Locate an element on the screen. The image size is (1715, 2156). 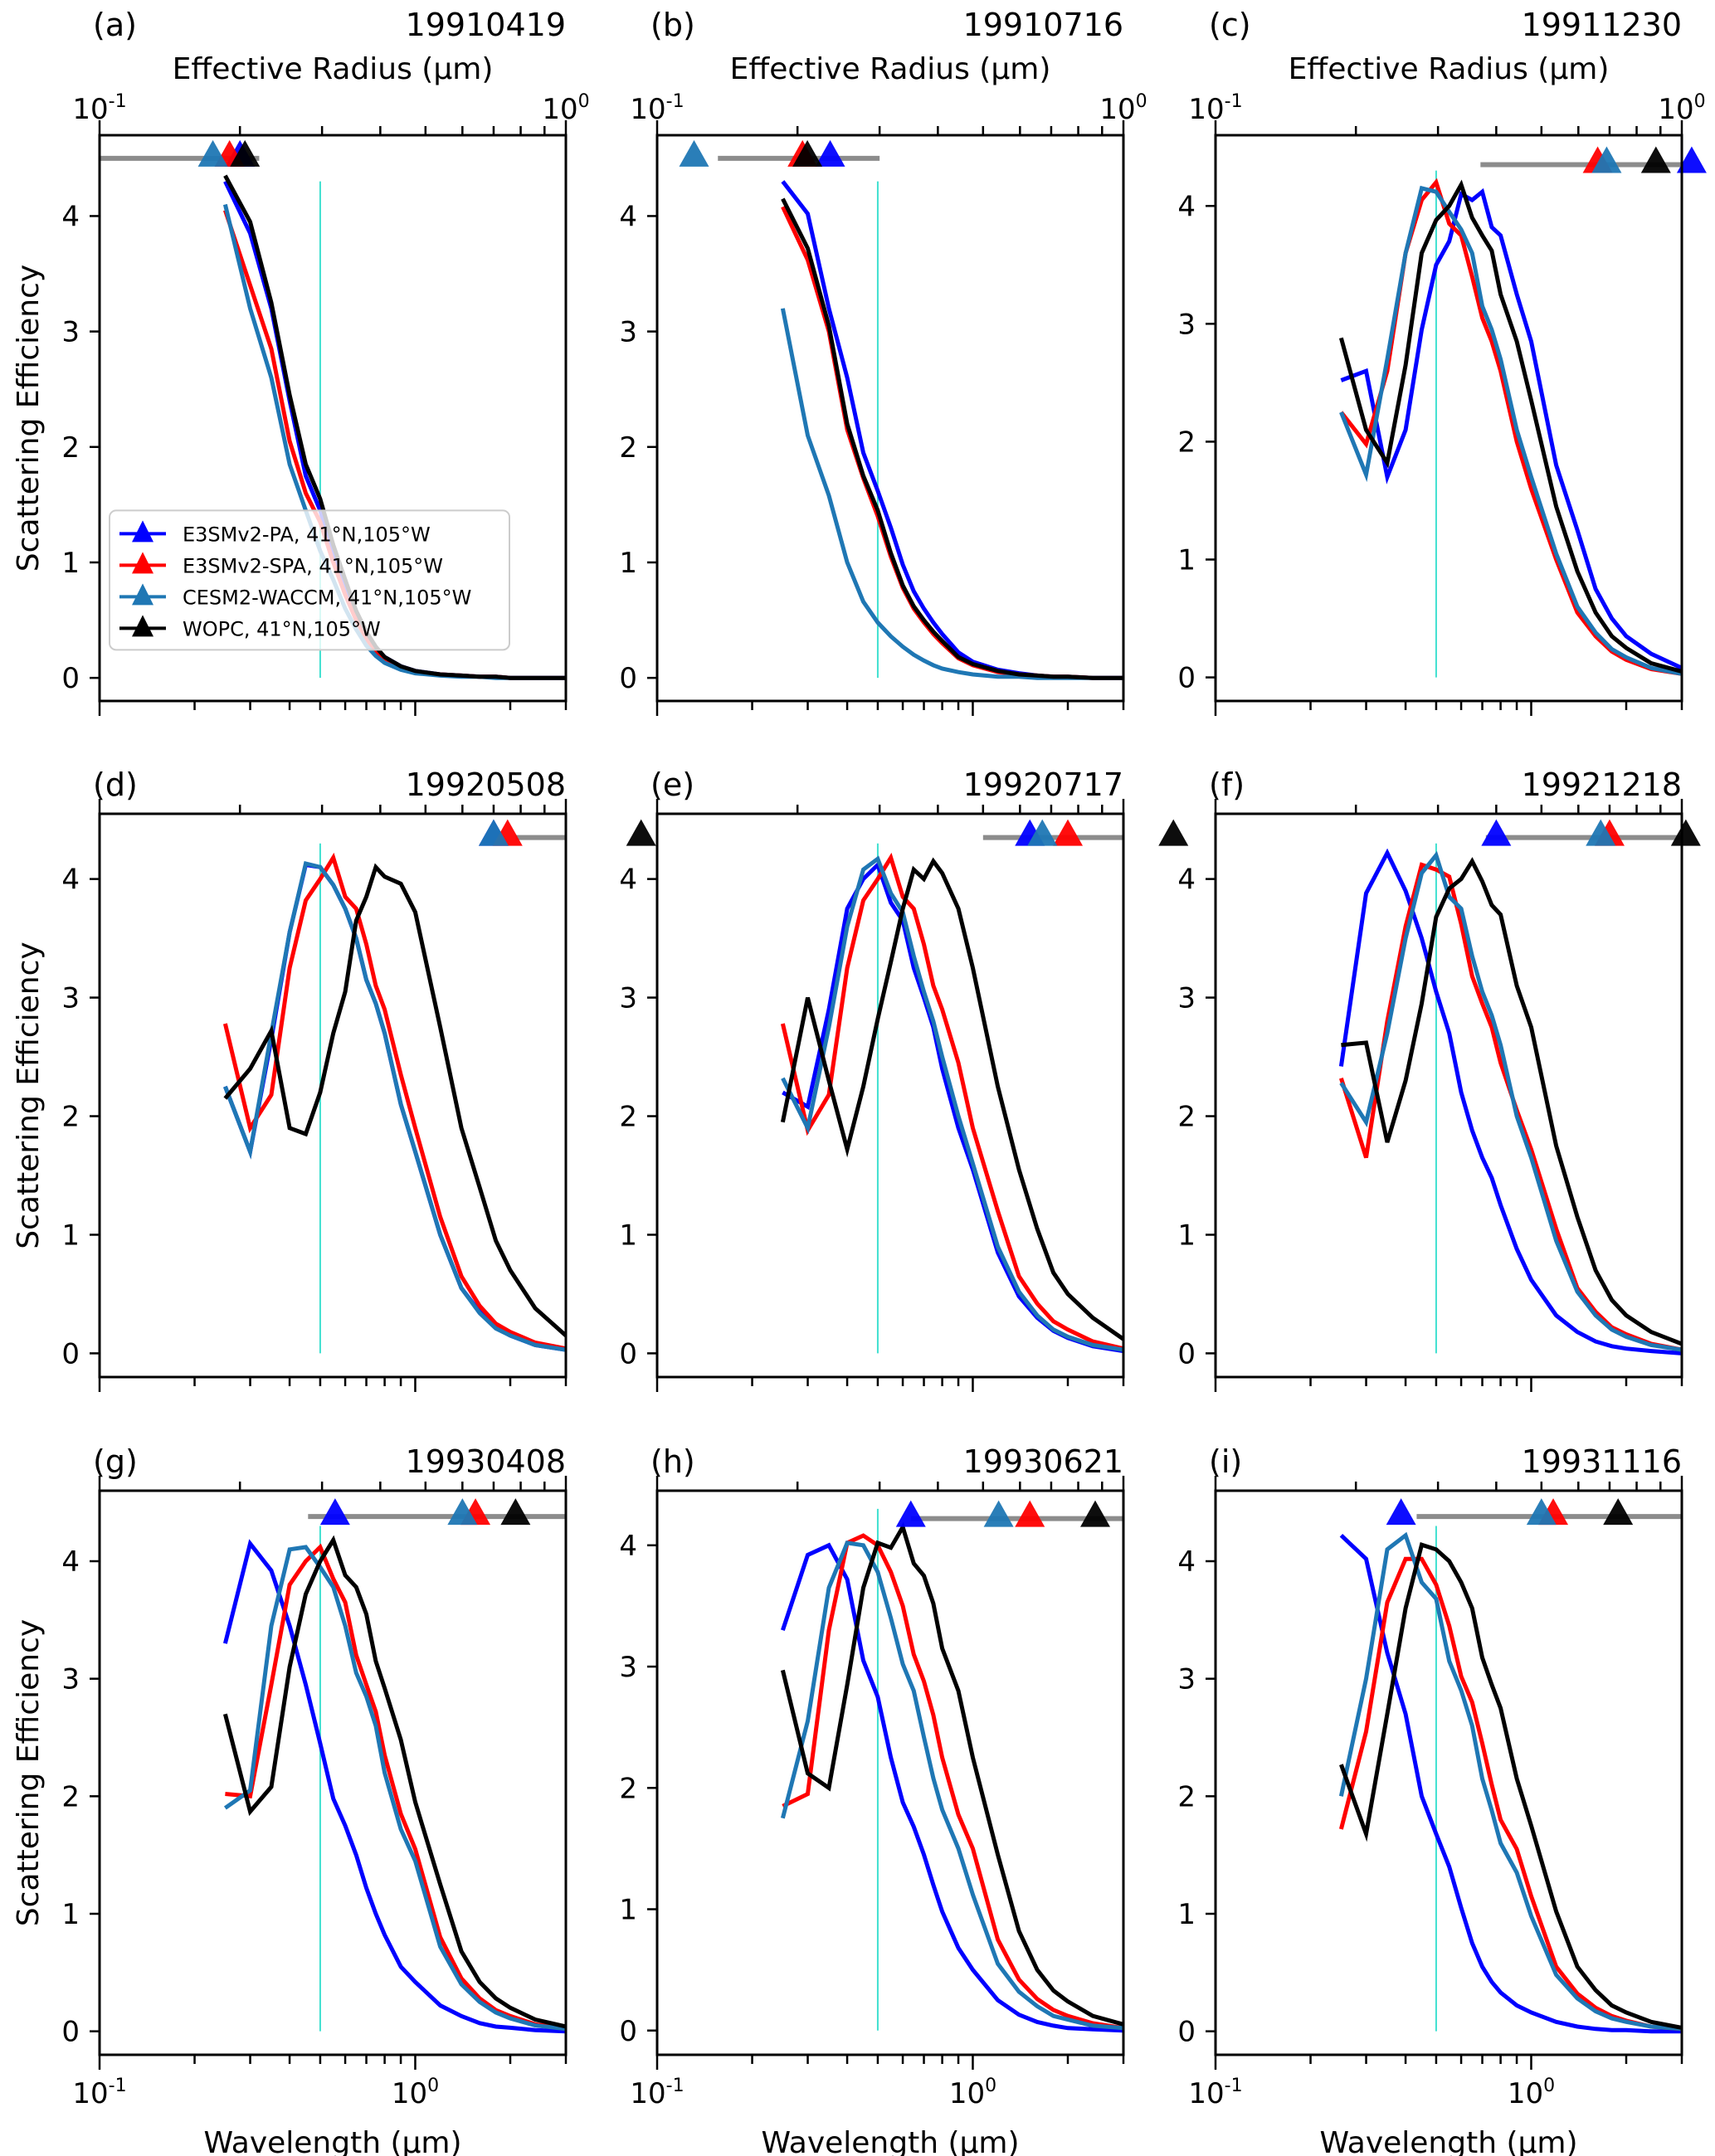
x-tick-label: 10⁰ is located at coordinates (1531, 2093).